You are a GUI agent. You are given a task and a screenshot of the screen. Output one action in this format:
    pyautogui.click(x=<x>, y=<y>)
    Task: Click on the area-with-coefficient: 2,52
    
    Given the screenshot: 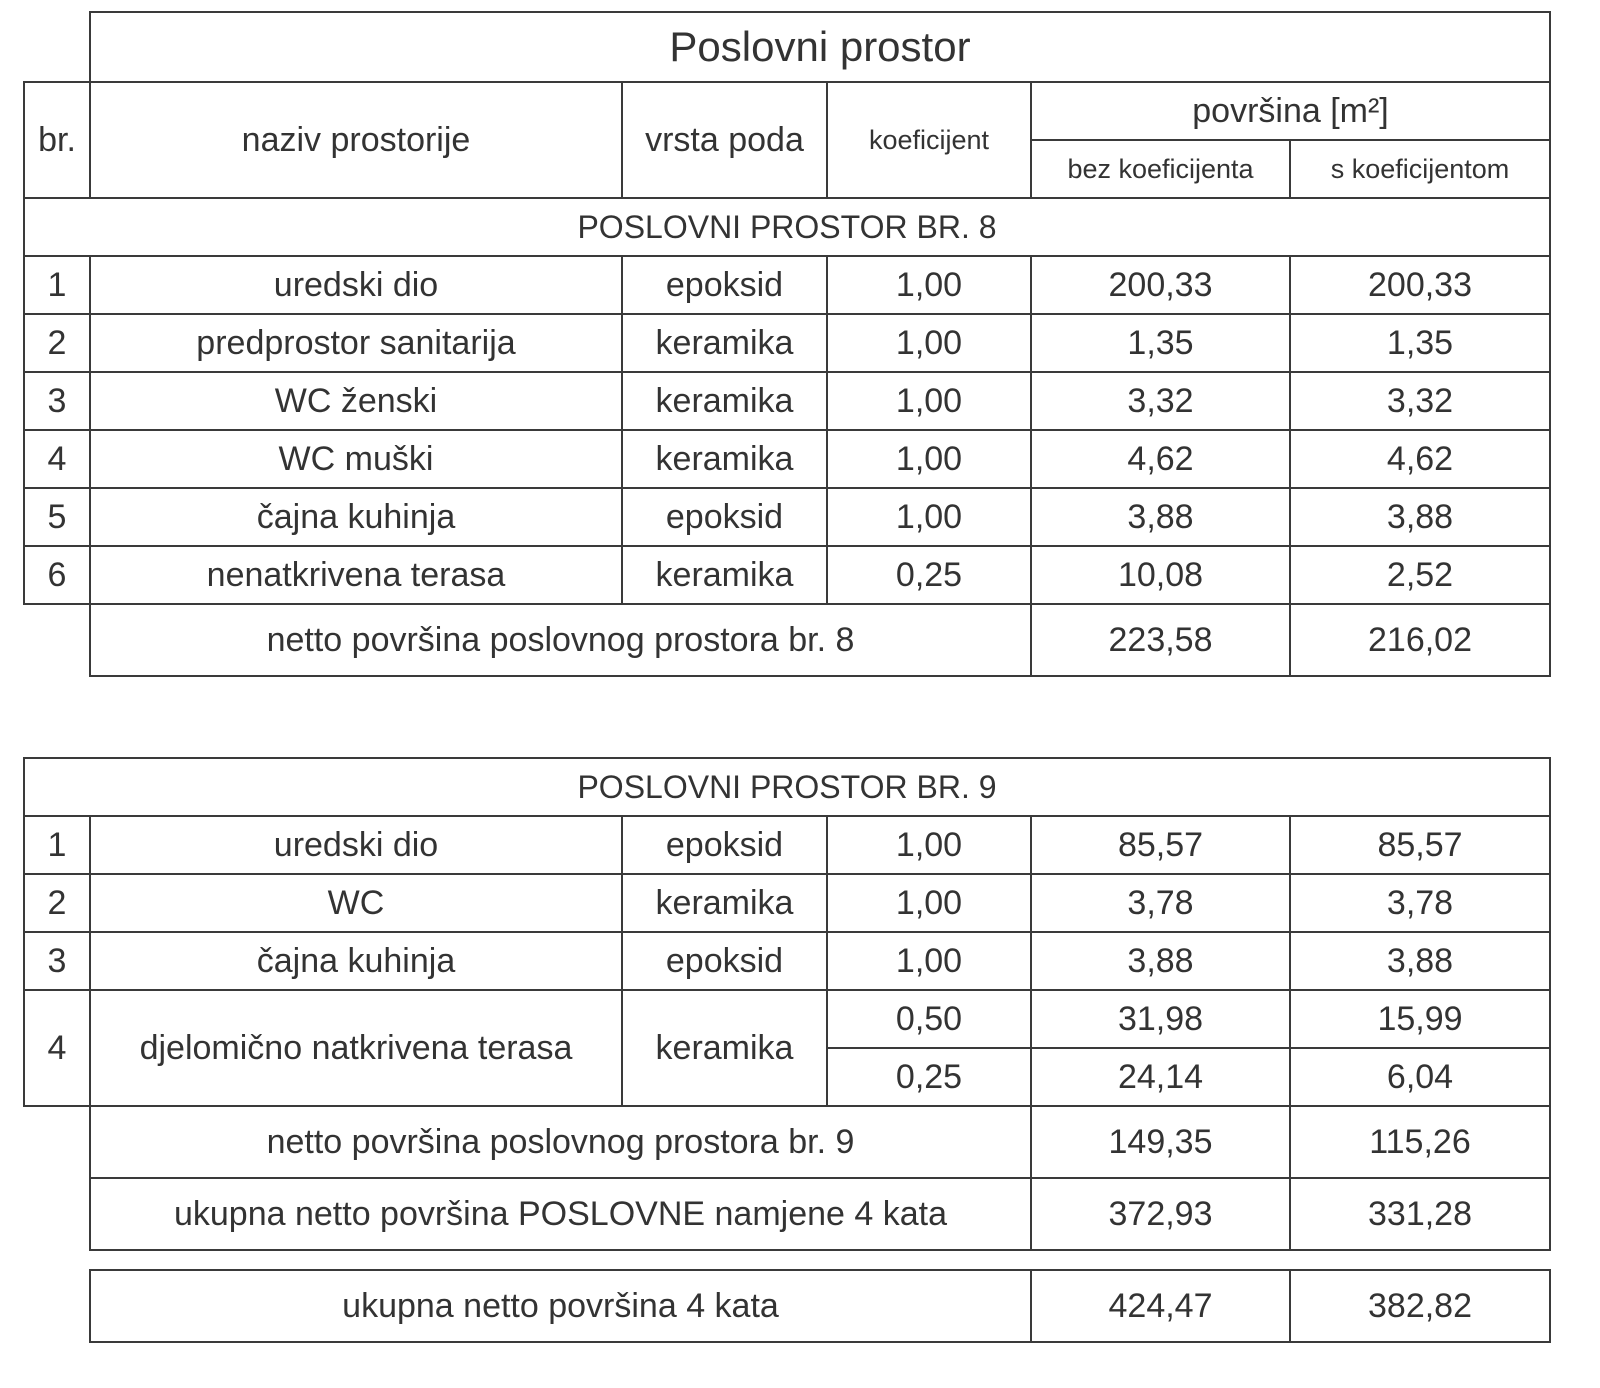 What is the action you would take?
    pyautogui.click(x=1420, y=575)
    